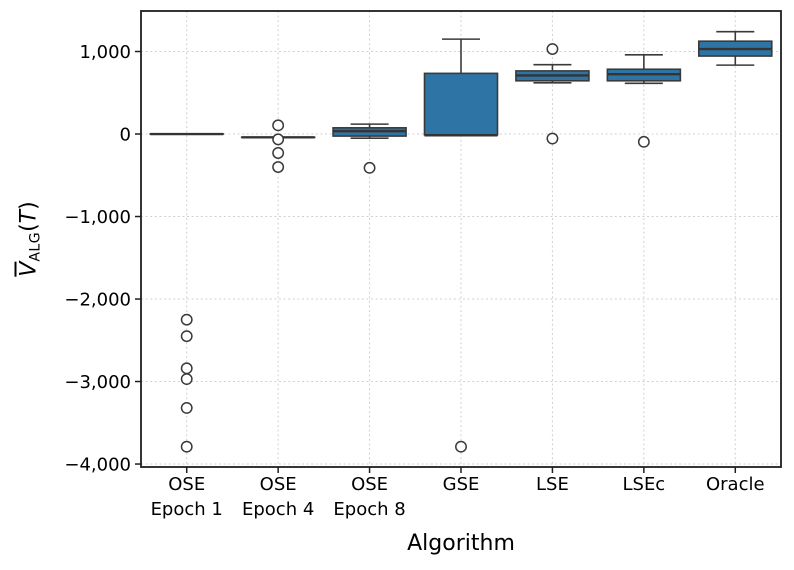  What do you see at coordinates (105, 52) in the screenshot?
I see `y-tick-label-1000: 1,000` at bounding box center [105, 52].